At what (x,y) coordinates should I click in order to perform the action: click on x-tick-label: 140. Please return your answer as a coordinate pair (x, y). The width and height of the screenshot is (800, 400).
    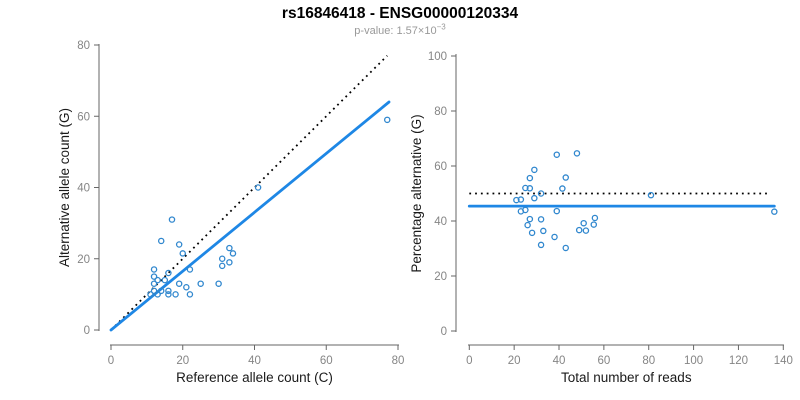
    Looking at the image, I should click on (783, 361).